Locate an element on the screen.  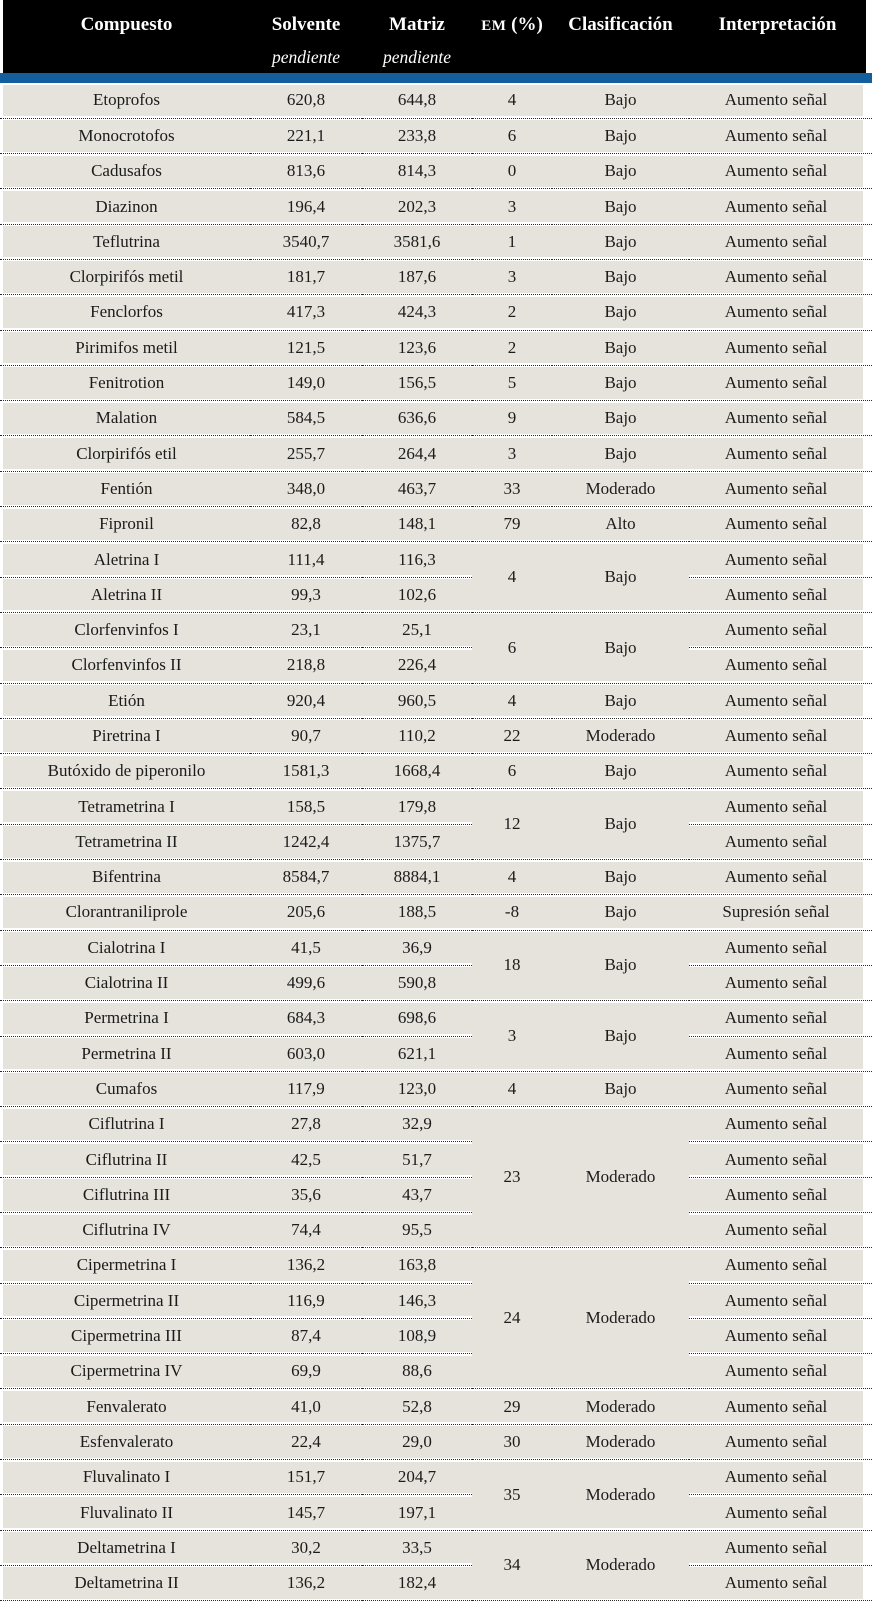
matrix-slope-cell: 814,3 is located at coordinates (417, 171).